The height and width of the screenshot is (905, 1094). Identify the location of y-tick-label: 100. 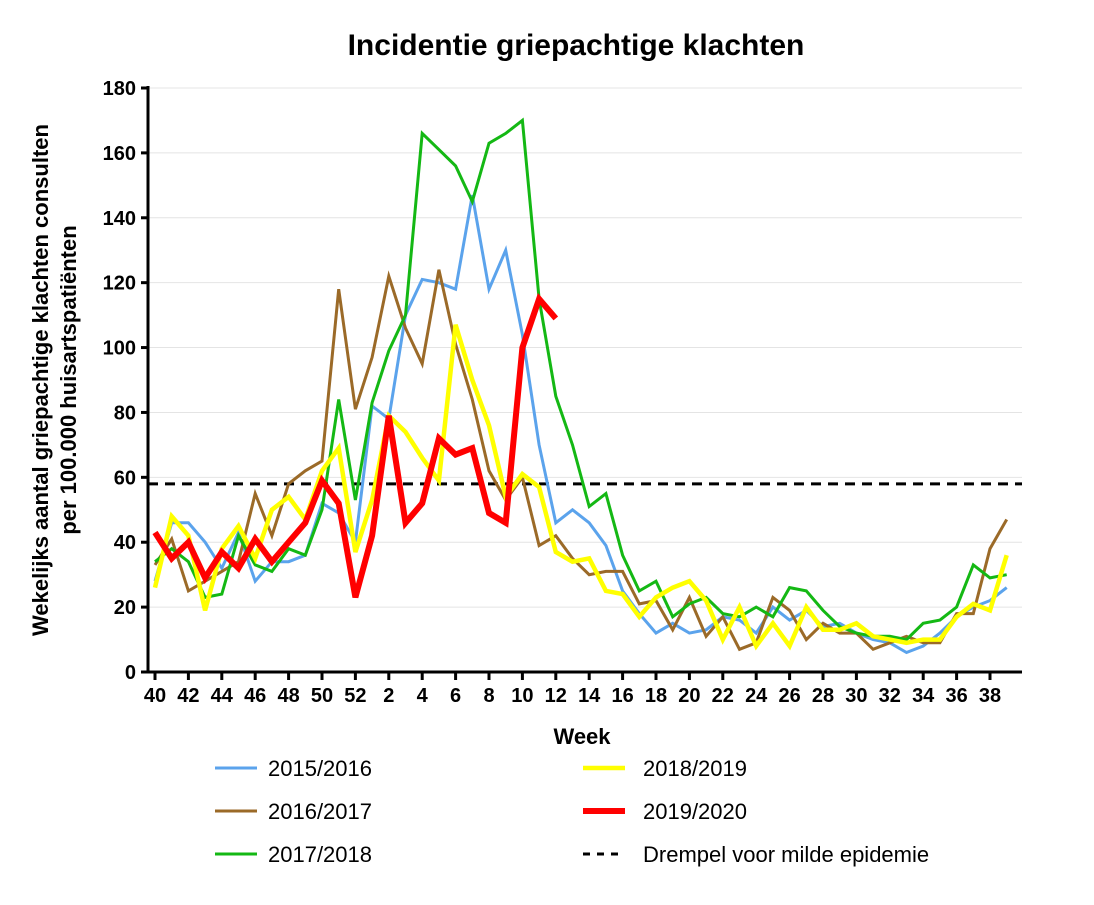
(119, 349).